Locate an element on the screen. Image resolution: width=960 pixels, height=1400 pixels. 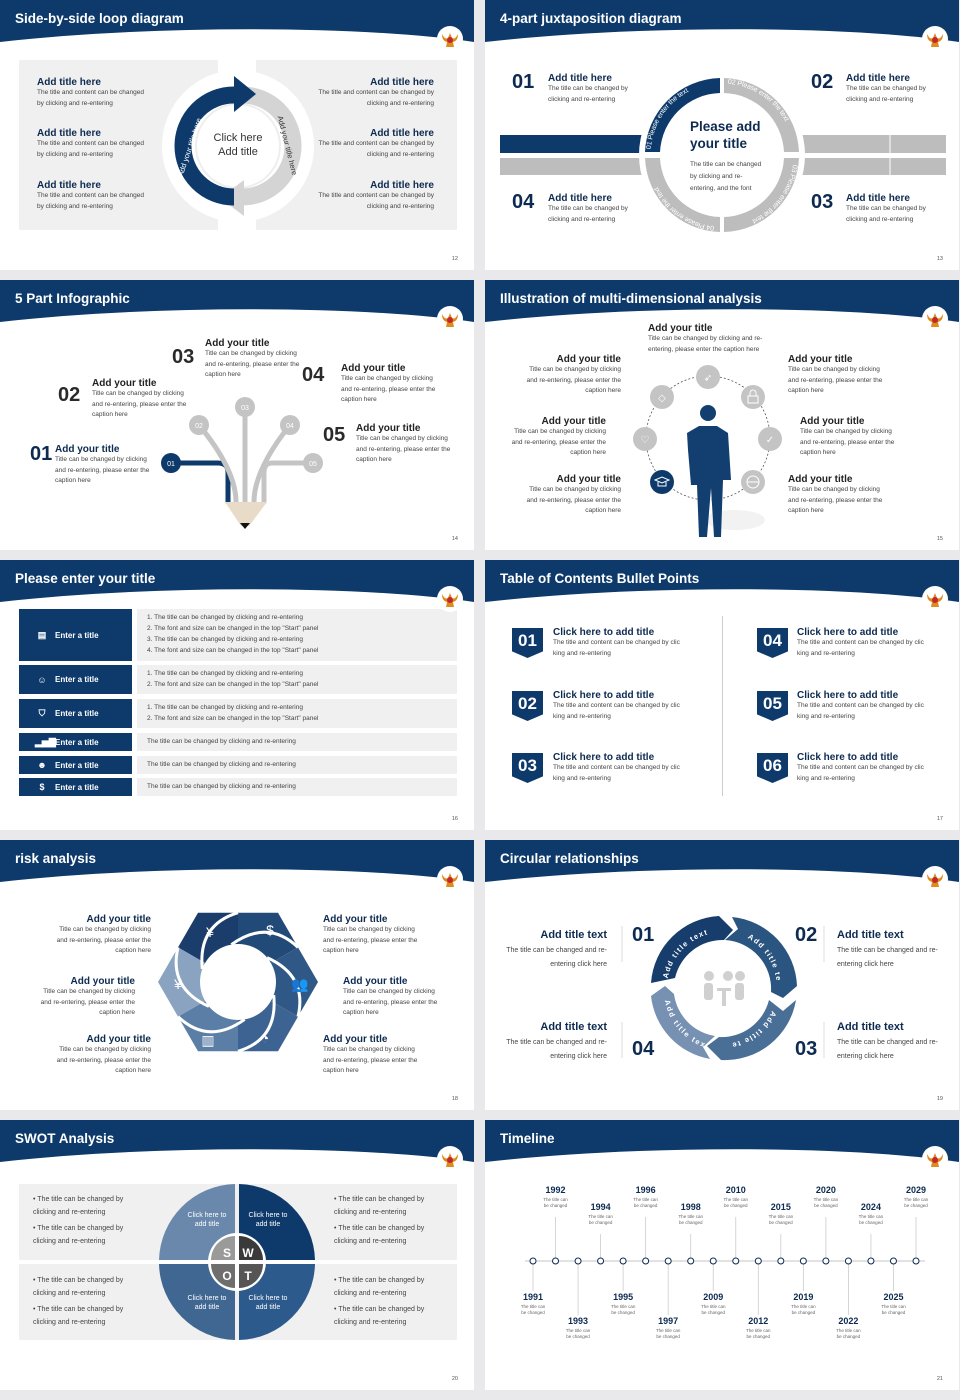
item-title: Add title text is located at coordinates (870, 935).